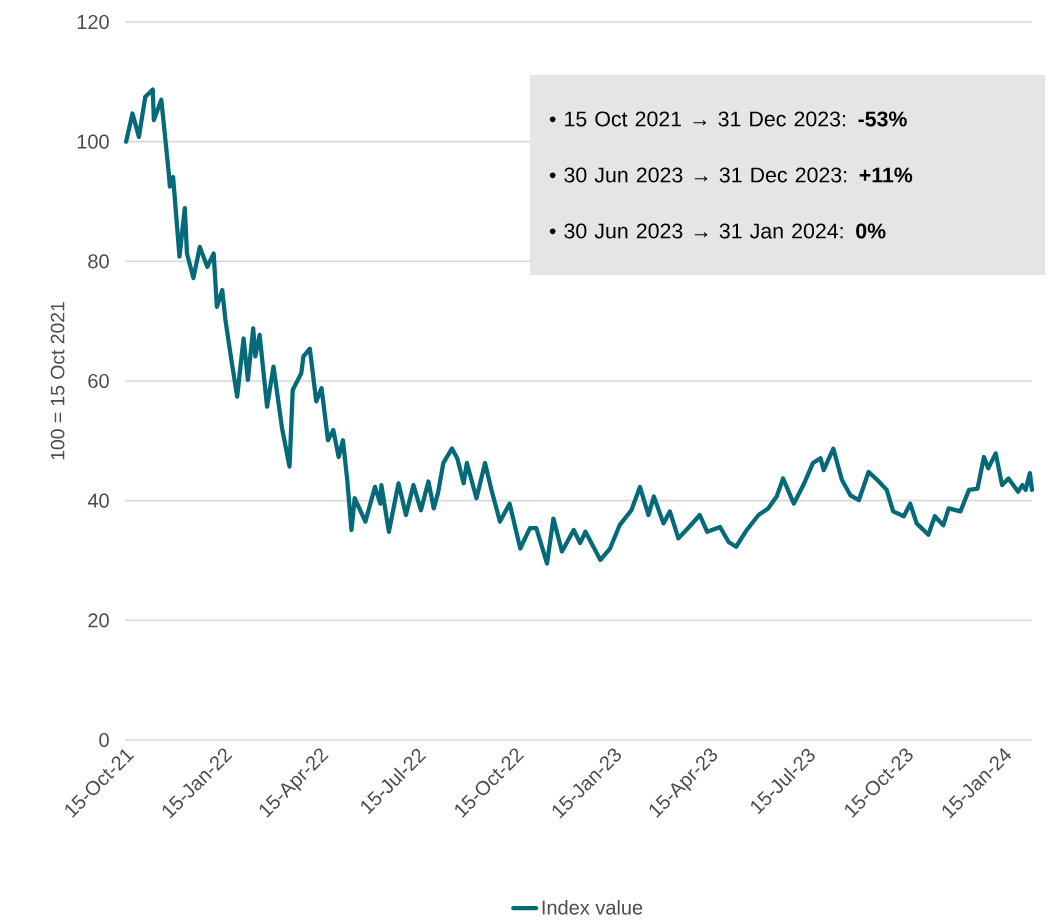  What do you see at coordinates (93, 141) in the screenshot?
I see `y-tick-label: 100` at bounding box center [93, 141].